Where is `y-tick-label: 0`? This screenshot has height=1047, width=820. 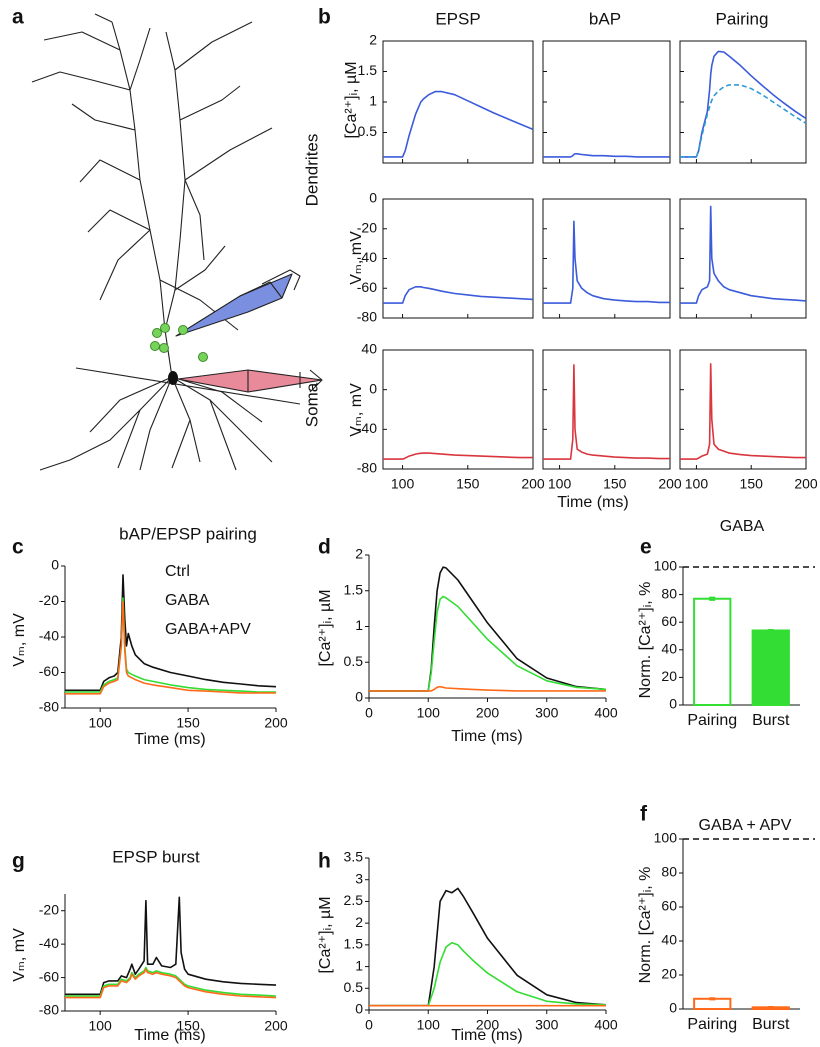 y-tick-label: 0 is located at coordinates (373, 198).